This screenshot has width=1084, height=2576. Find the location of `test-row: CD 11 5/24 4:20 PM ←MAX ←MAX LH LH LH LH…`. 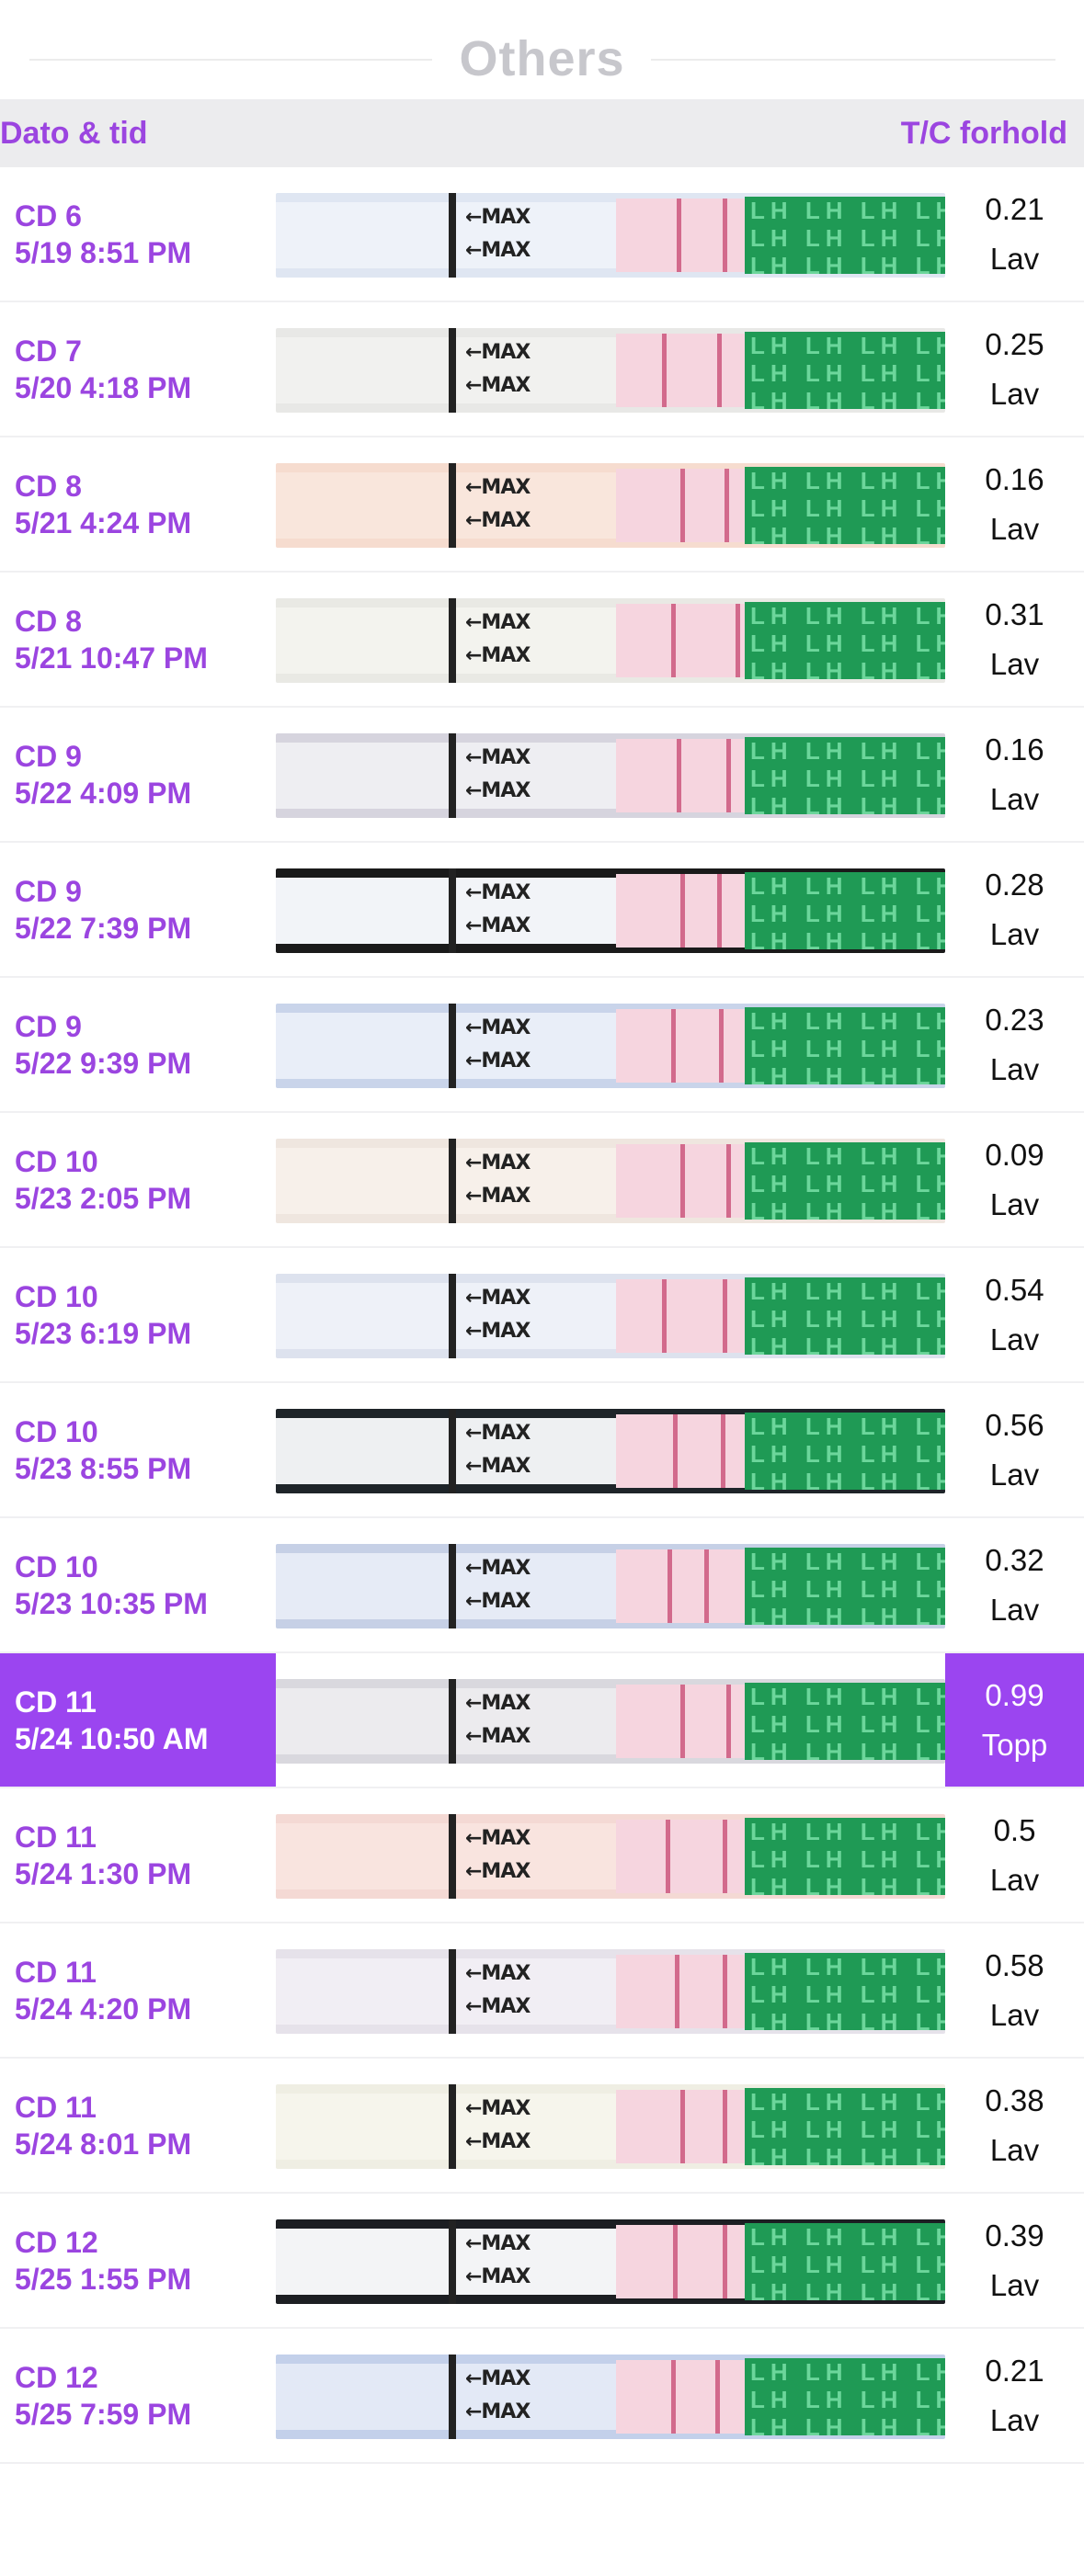

test-row: CD 11 5/24 4:20 PM ←MAX ←MAX LH LH LH LH… is located at coordinates (542, 1991).